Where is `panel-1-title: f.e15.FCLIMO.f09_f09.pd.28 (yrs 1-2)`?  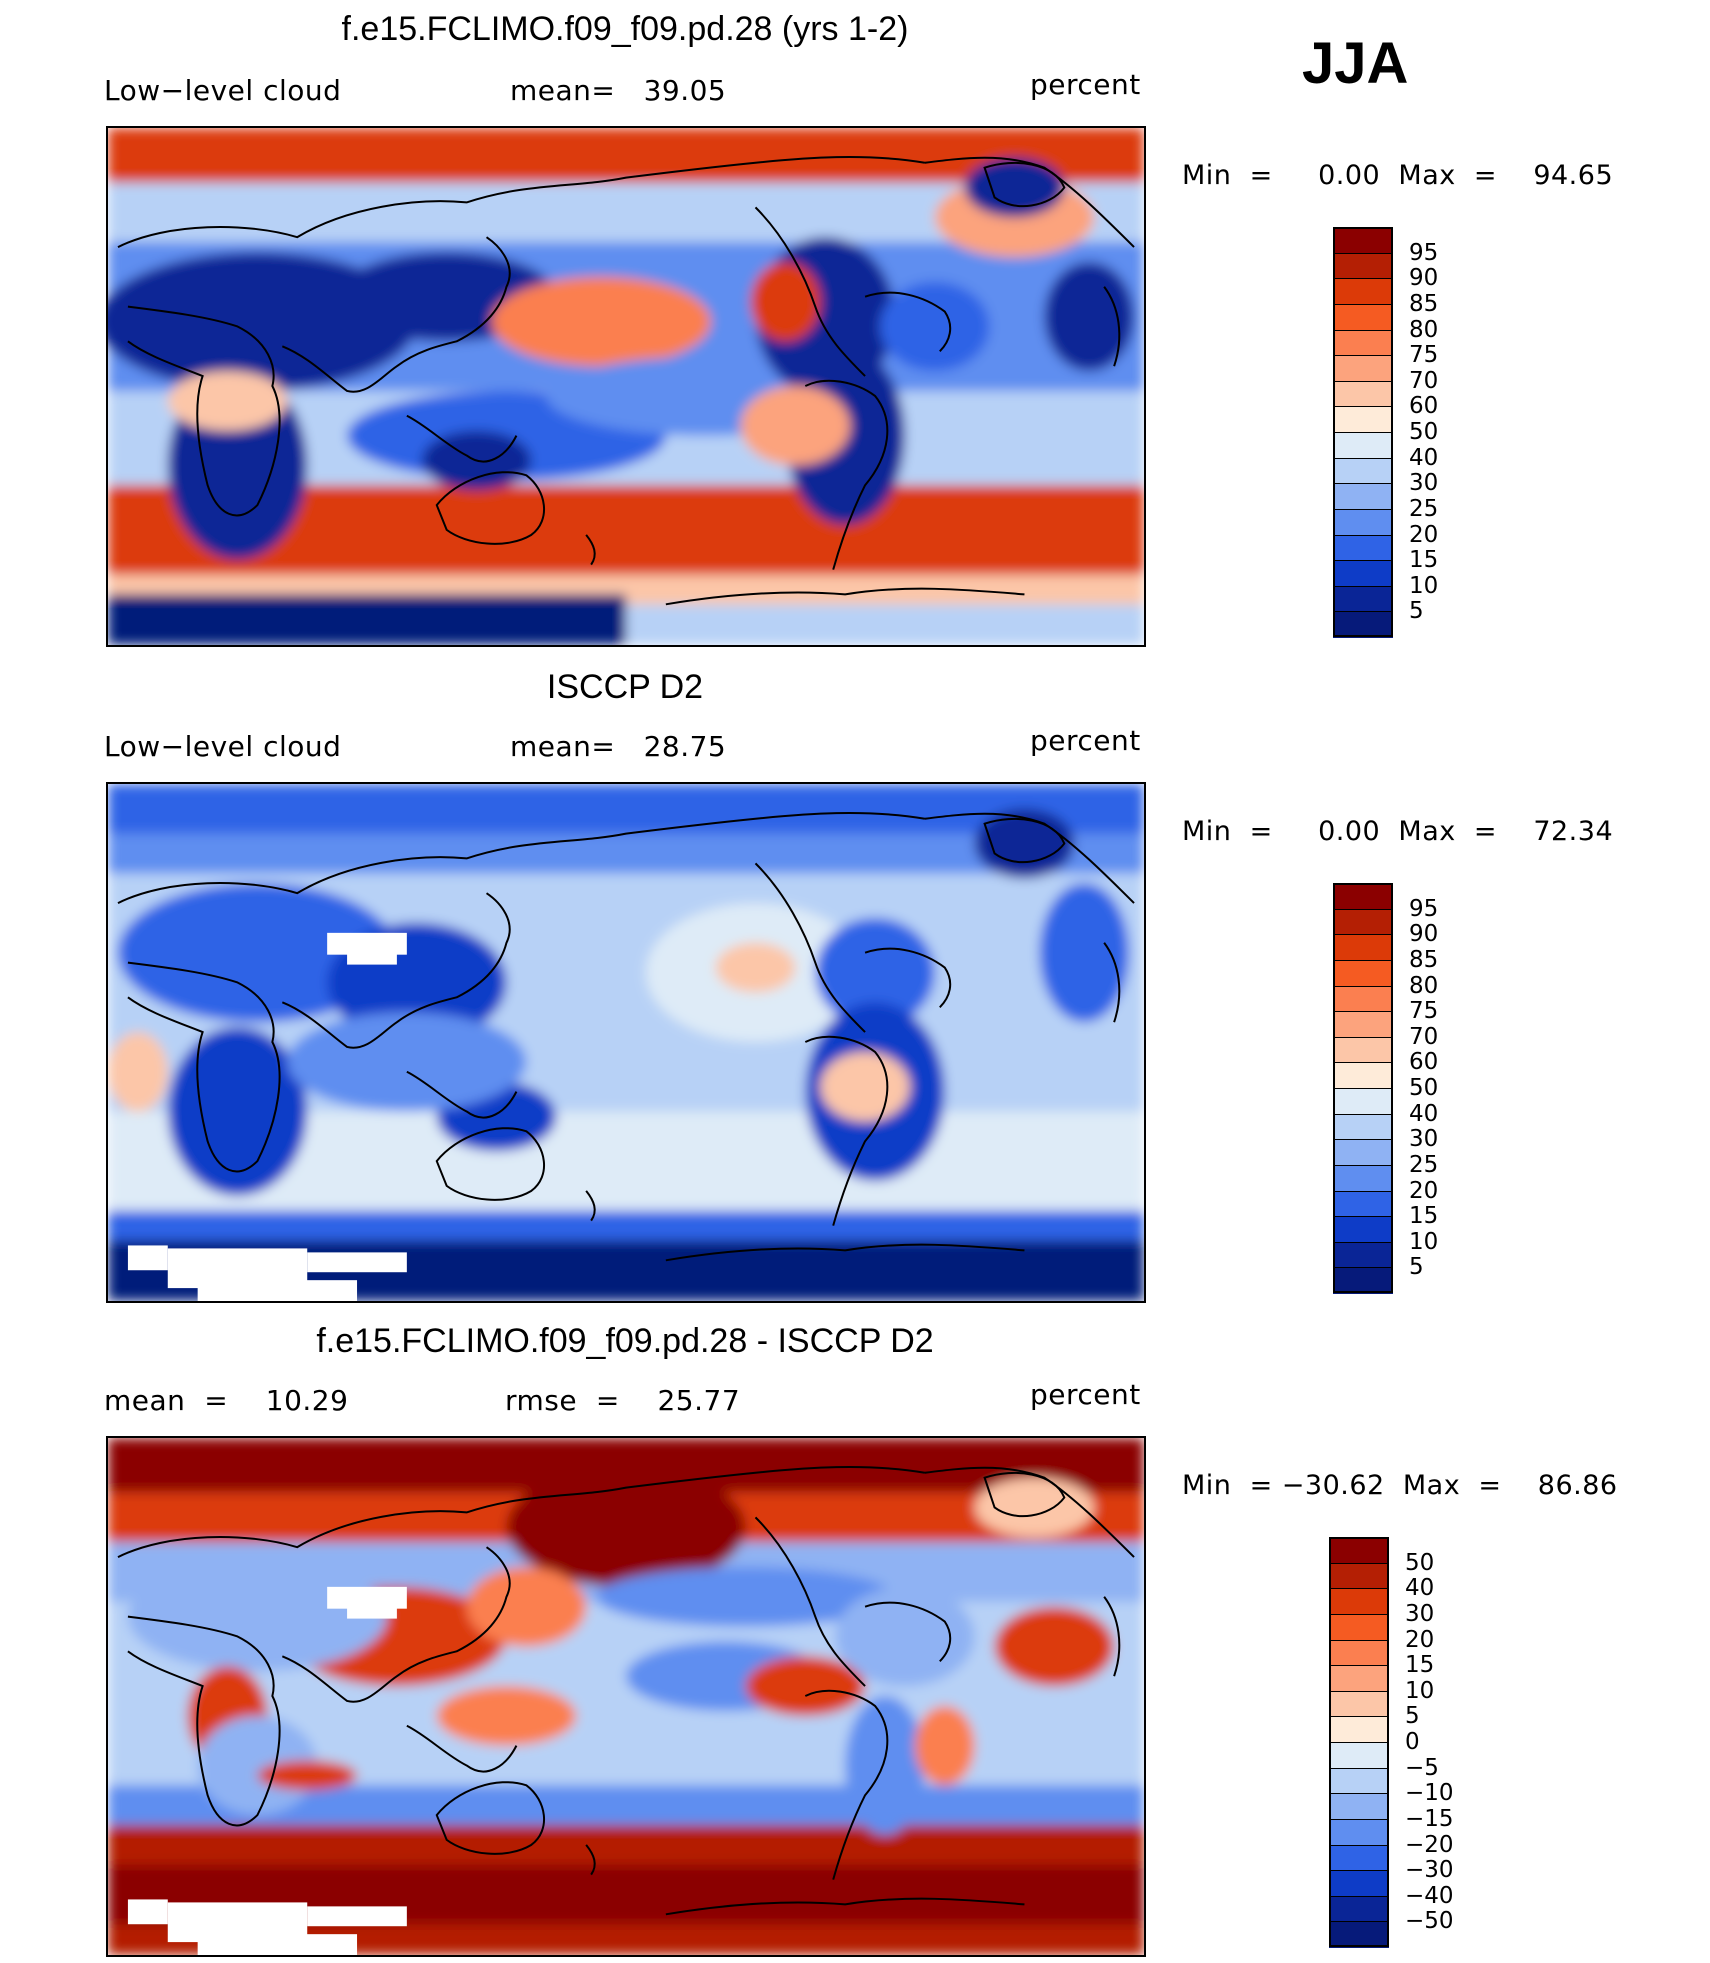 panel-1-title: f.e15.FCLIMO.f09_f09.pd.28 (yrs 1-2) is located at coordinates (625, 29).